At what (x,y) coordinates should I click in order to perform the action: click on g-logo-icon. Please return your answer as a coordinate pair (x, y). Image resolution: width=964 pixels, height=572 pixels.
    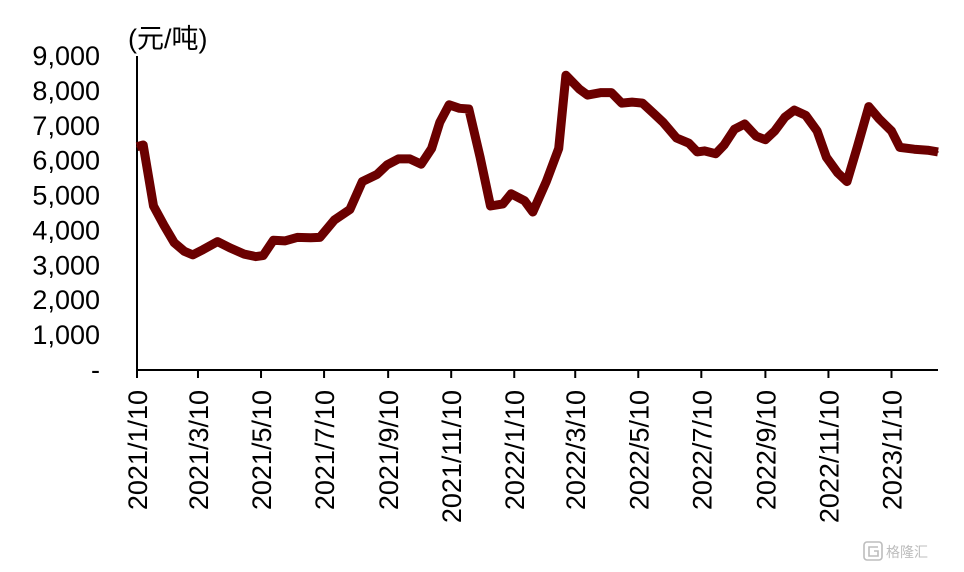
    Looking at the image, I should click on (873, 551).